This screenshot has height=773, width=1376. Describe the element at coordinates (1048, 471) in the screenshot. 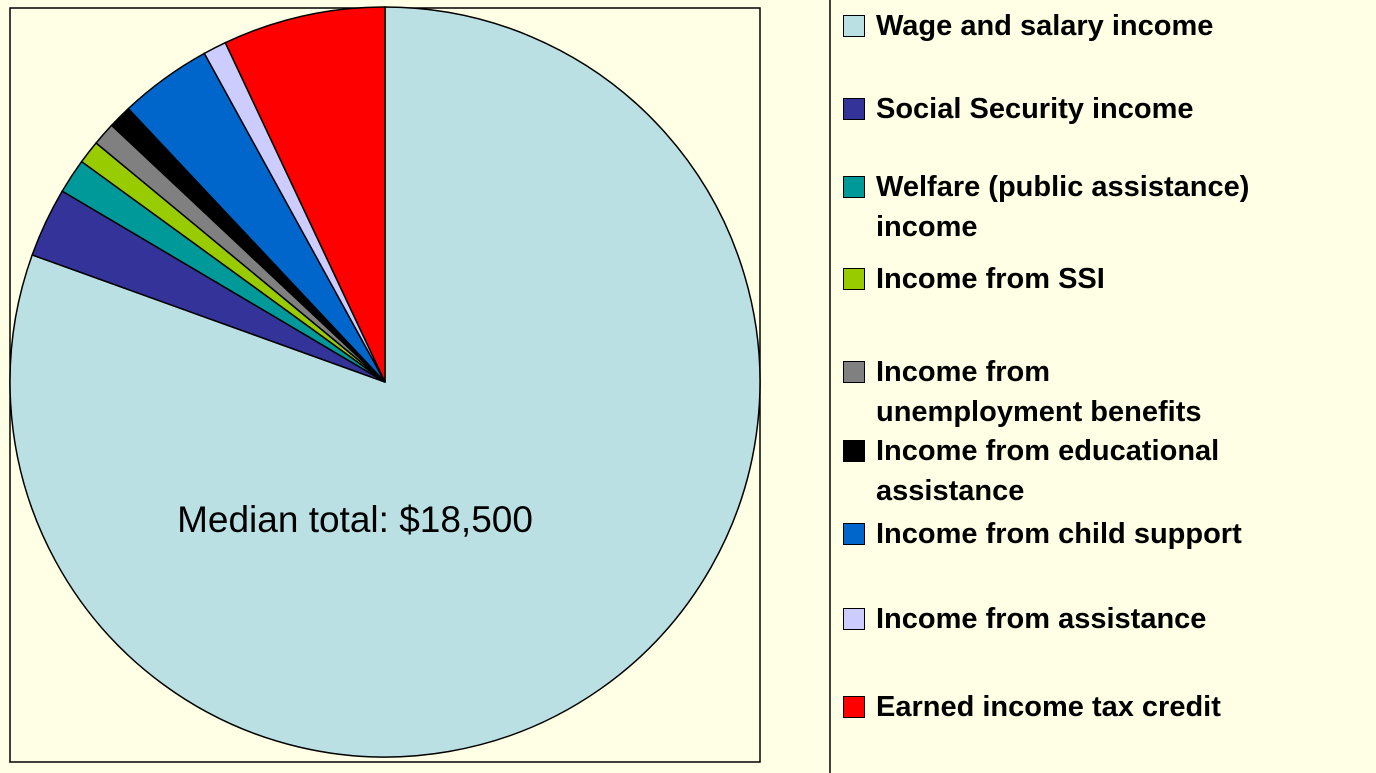

I see `legend-label: Income from educational assistance` at that location.